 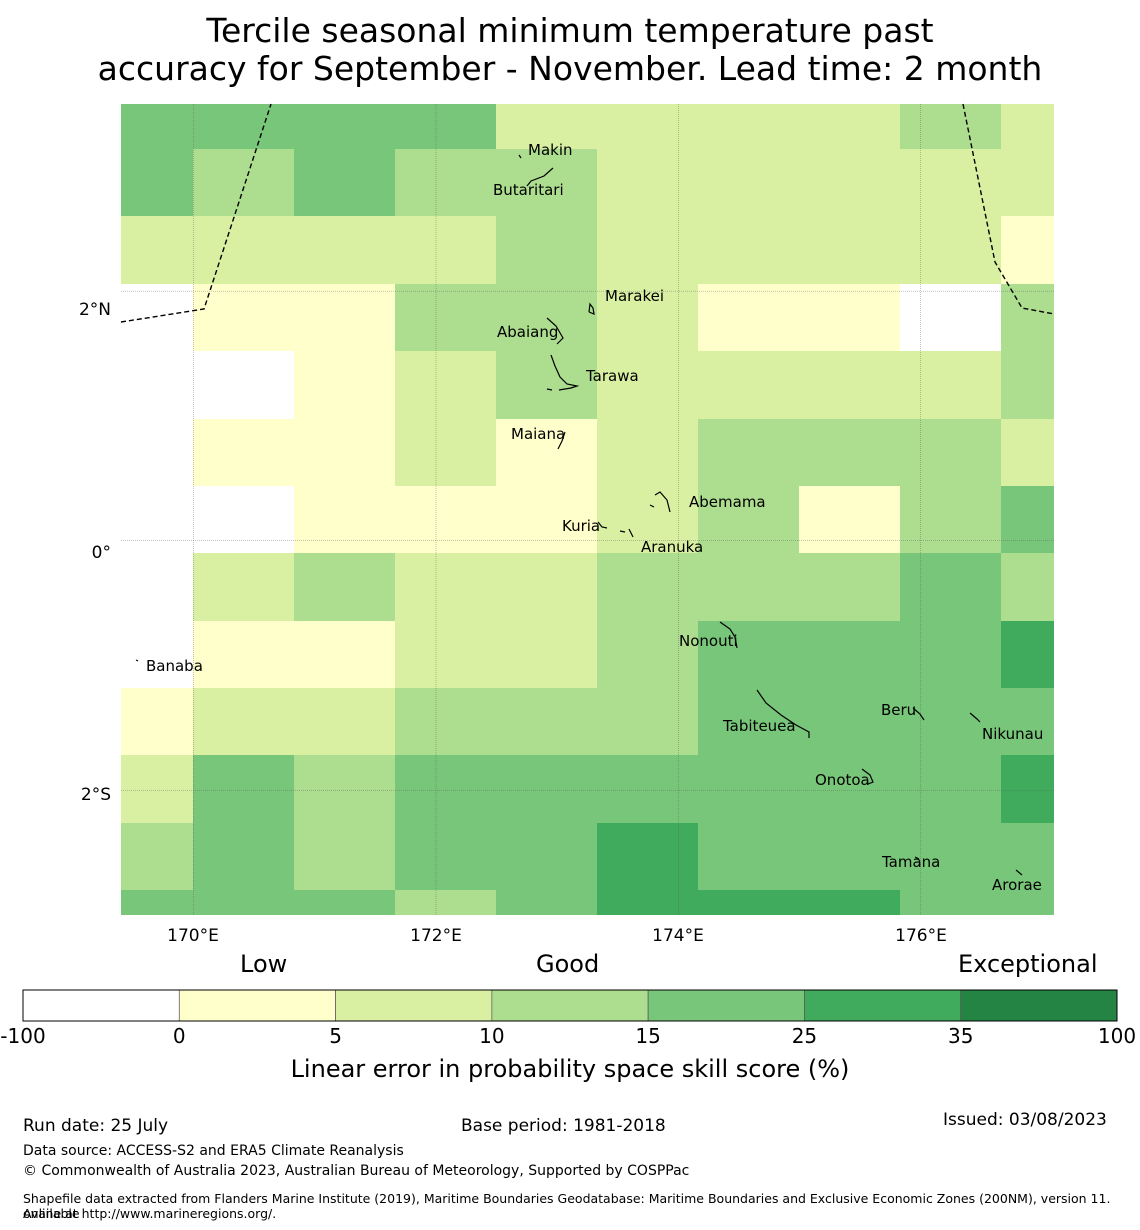 I want to click on place-label-makin: Makin, so click(x=550, y=150).